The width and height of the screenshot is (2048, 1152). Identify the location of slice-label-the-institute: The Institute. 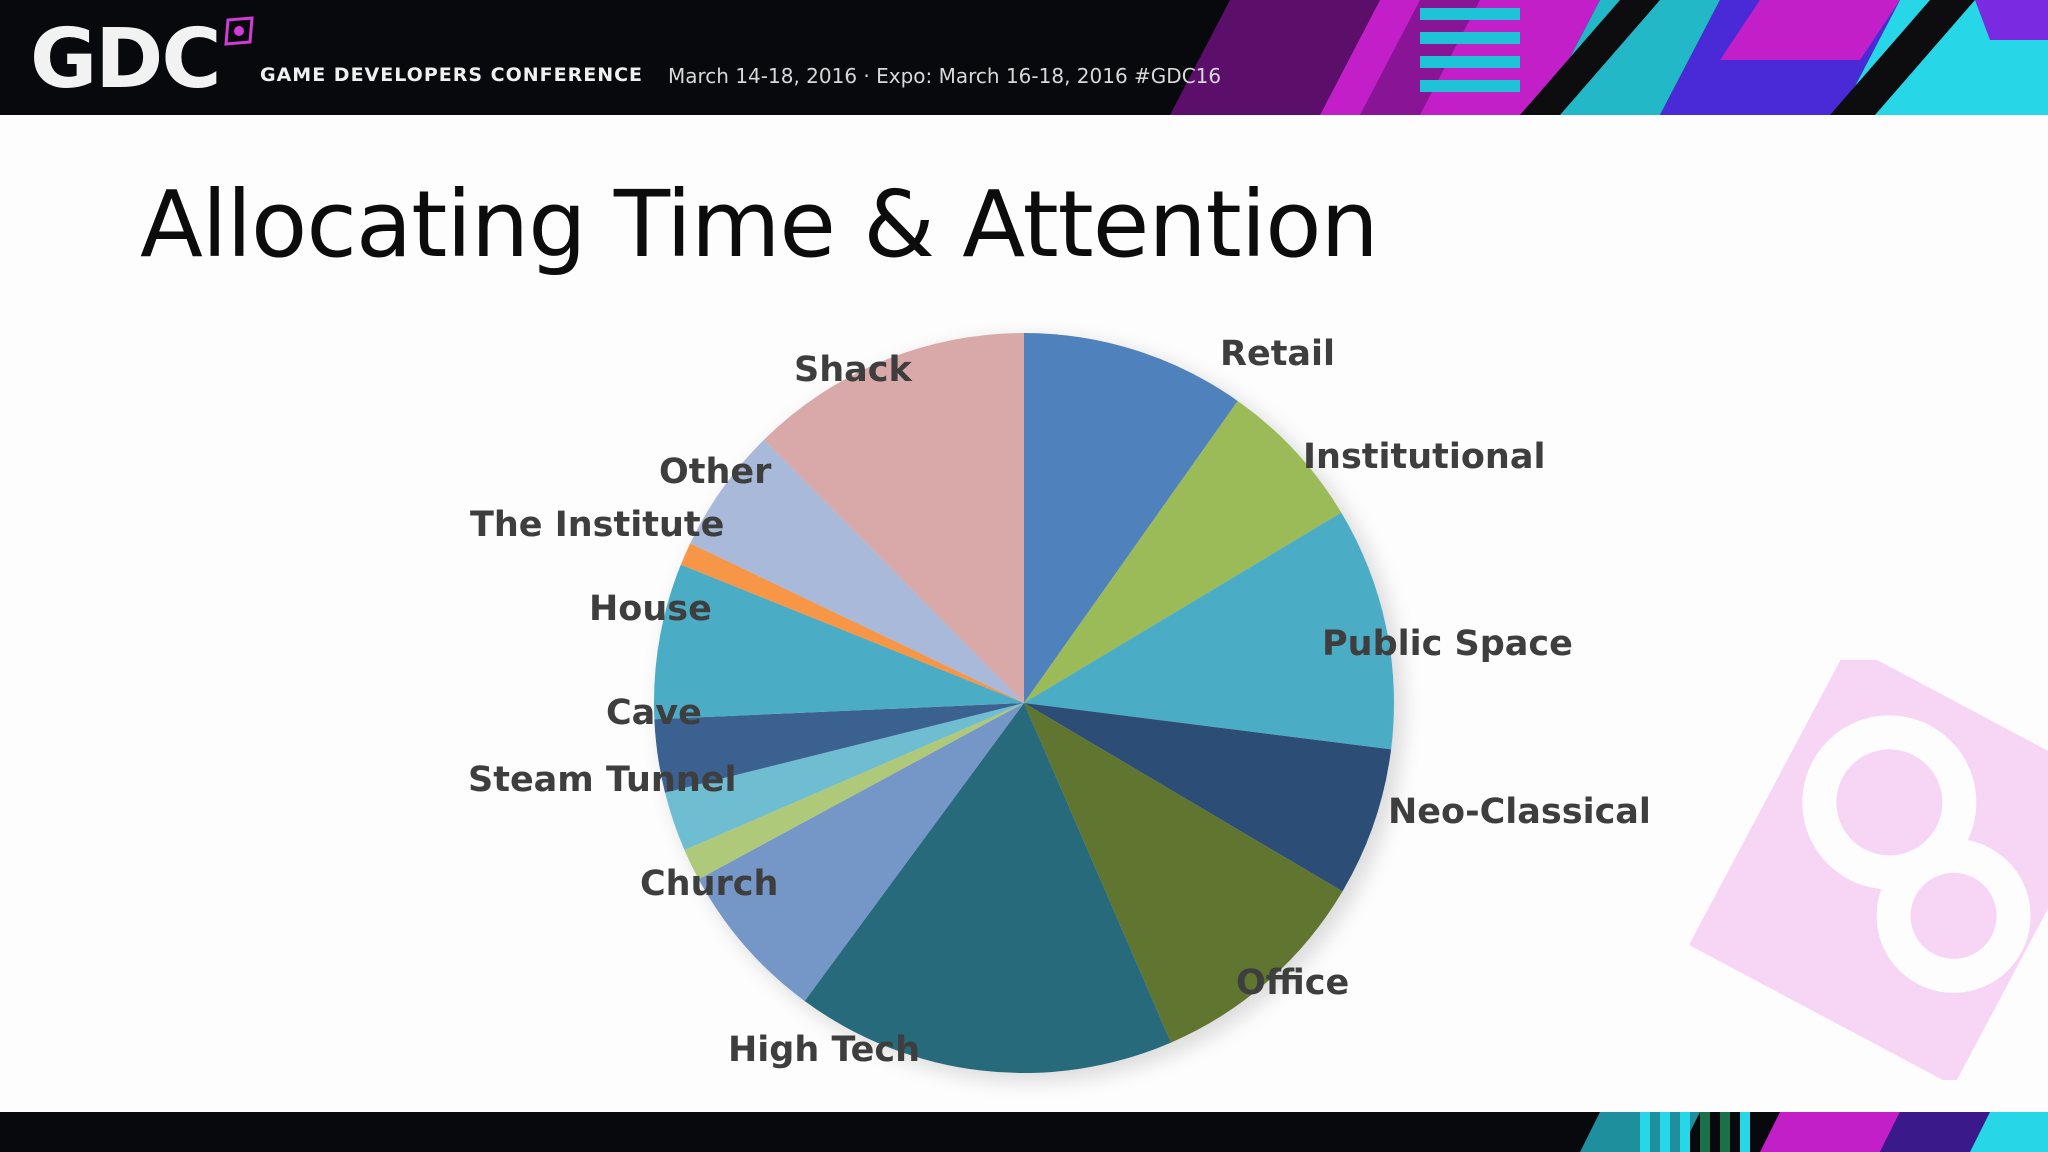
(597, 525).